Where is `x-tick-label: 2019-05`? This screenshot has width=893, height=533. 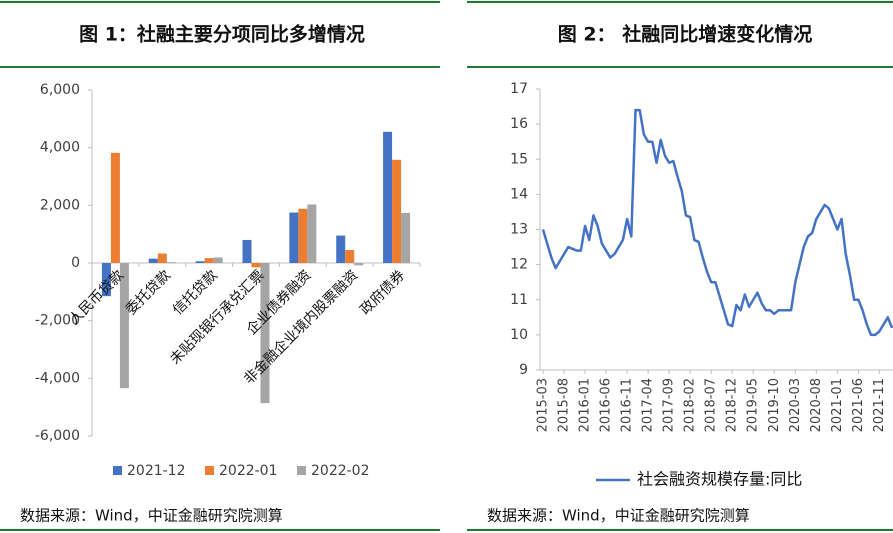
x-tick-label: 2019-05 is located at coordinates (753, 405).